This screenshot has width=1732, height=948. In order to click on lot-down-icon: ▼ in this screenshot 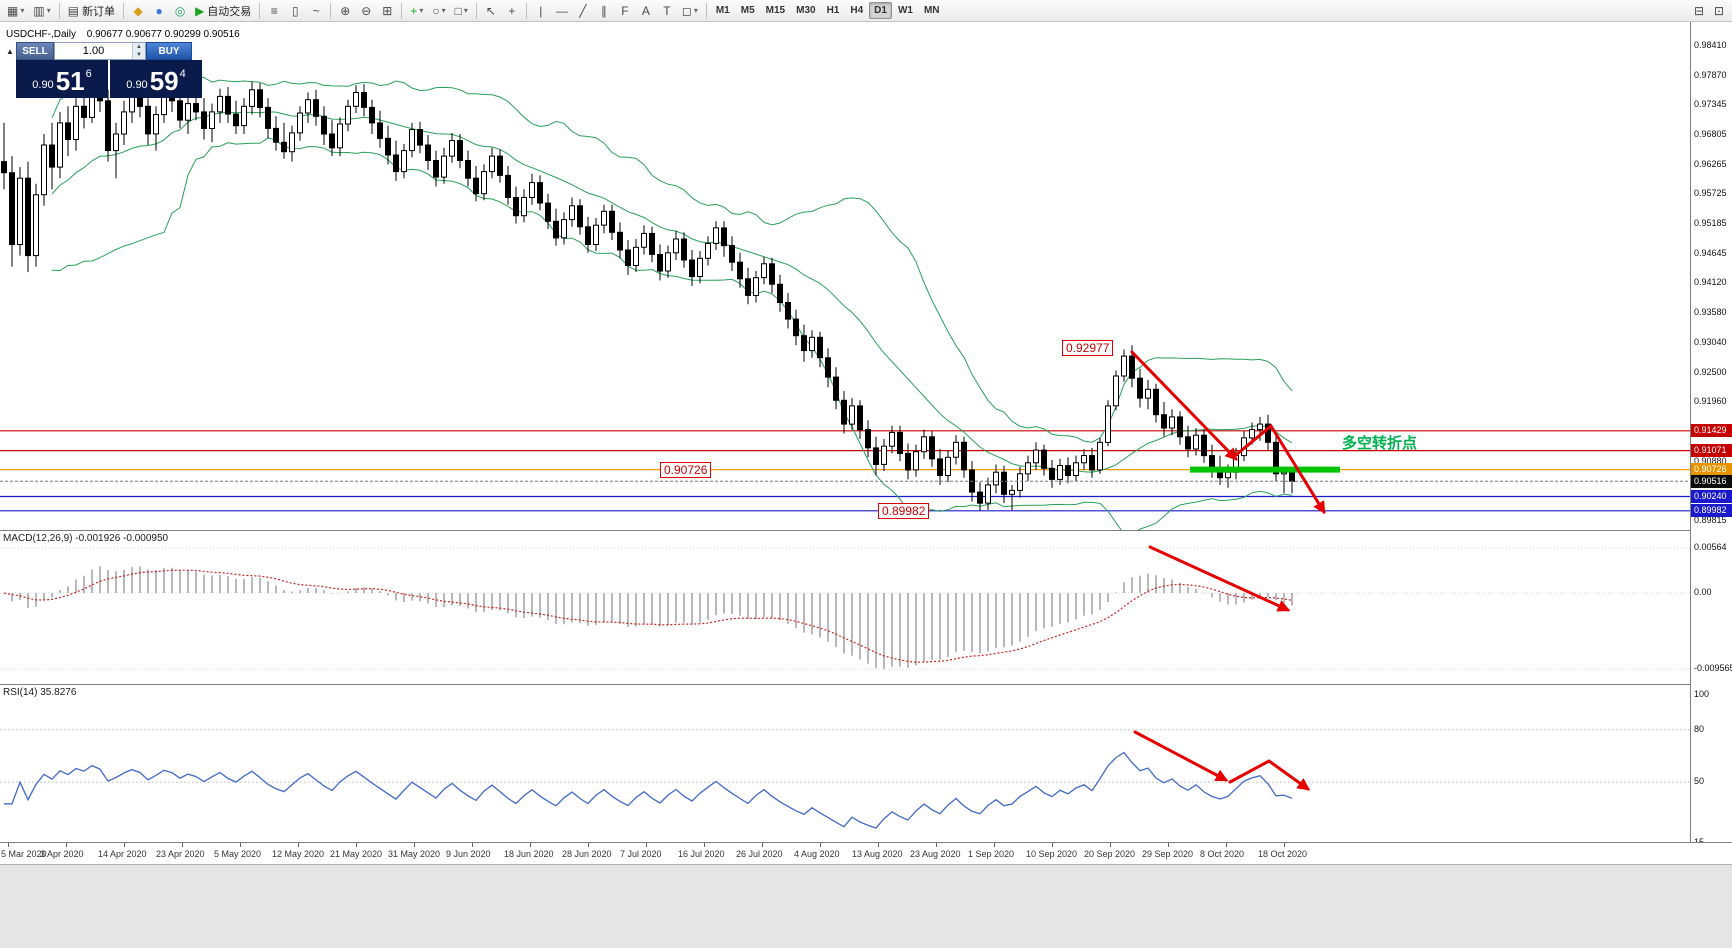, I will do `click(139, 55)`.